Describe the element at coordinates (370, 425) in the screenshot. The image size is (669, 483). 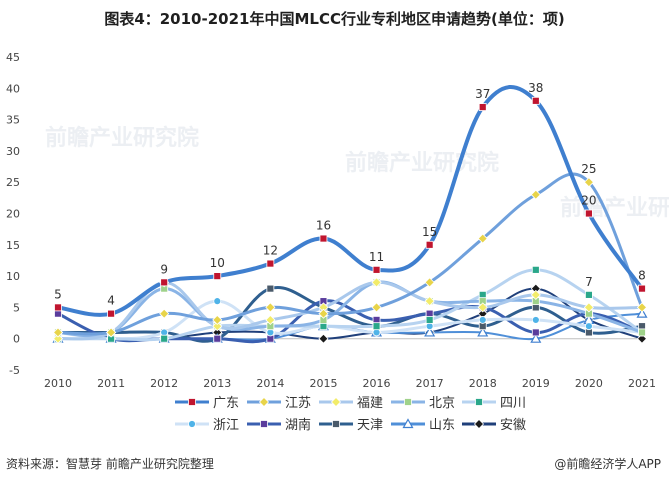
I see `legend-label: 天津` at that location.